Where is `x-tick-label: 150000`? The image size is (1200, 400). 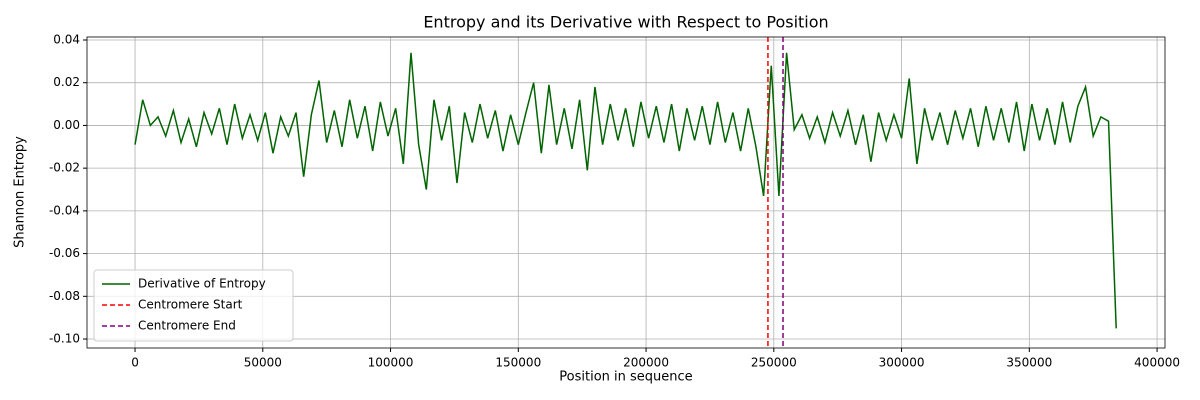
x-tick-label: 150000 is located at coordinates (518, 363).